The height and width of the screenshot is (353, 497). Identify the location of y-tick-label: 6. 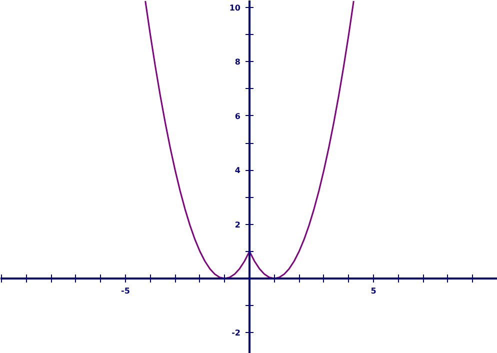
(237, 116).